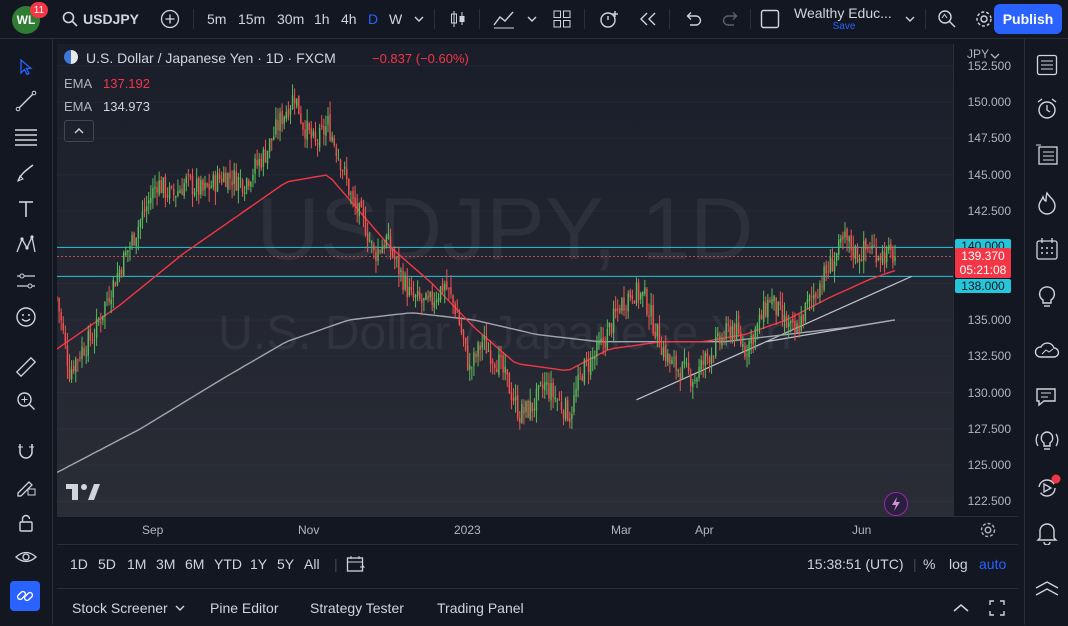 The height and width of the screenshot is (626, 1068). Describe the element at coordinates (1047, 441) in the screenshot. I see `tips-button` at that location.